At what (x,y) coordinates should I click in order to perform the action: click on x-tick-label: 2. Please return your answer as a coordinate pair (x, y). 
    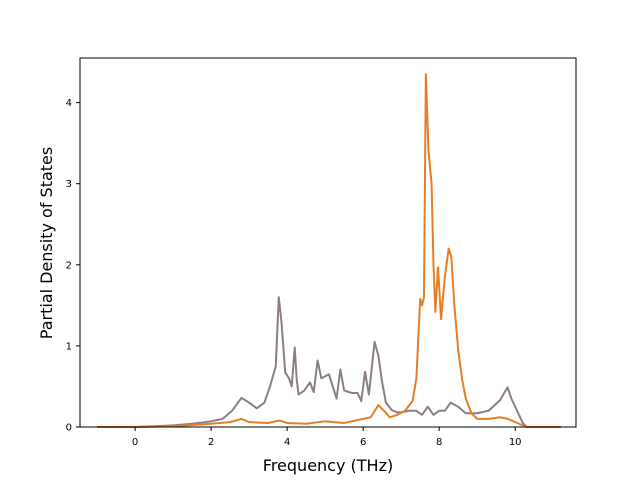
    Looking at the image, I should click on (211, 442).